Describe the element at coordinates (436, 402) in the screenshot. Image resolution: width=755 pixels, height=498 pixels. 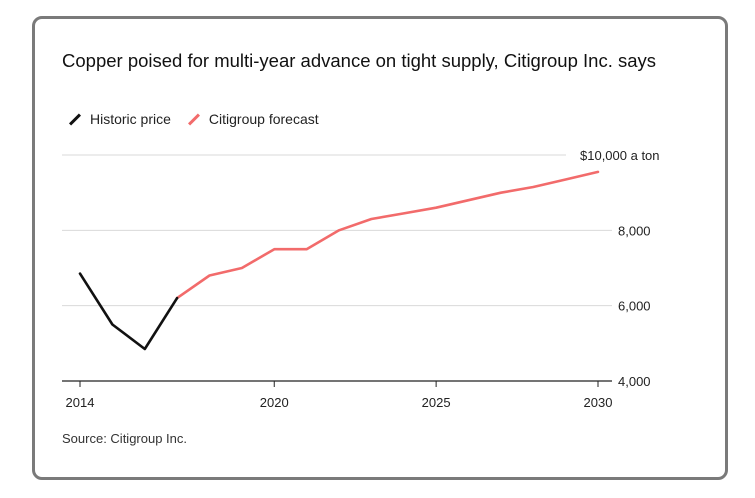
I see `x-tick-label: 2025` at that location.